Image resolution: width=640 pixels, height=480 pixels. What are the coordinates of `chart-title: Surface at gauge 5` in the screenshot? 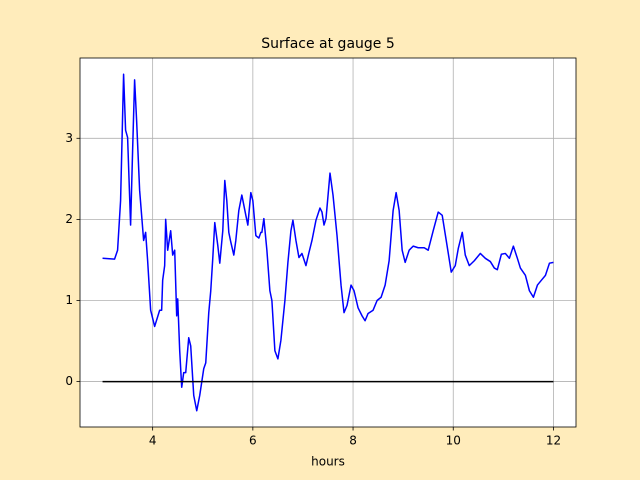 It's located at (328, 44).